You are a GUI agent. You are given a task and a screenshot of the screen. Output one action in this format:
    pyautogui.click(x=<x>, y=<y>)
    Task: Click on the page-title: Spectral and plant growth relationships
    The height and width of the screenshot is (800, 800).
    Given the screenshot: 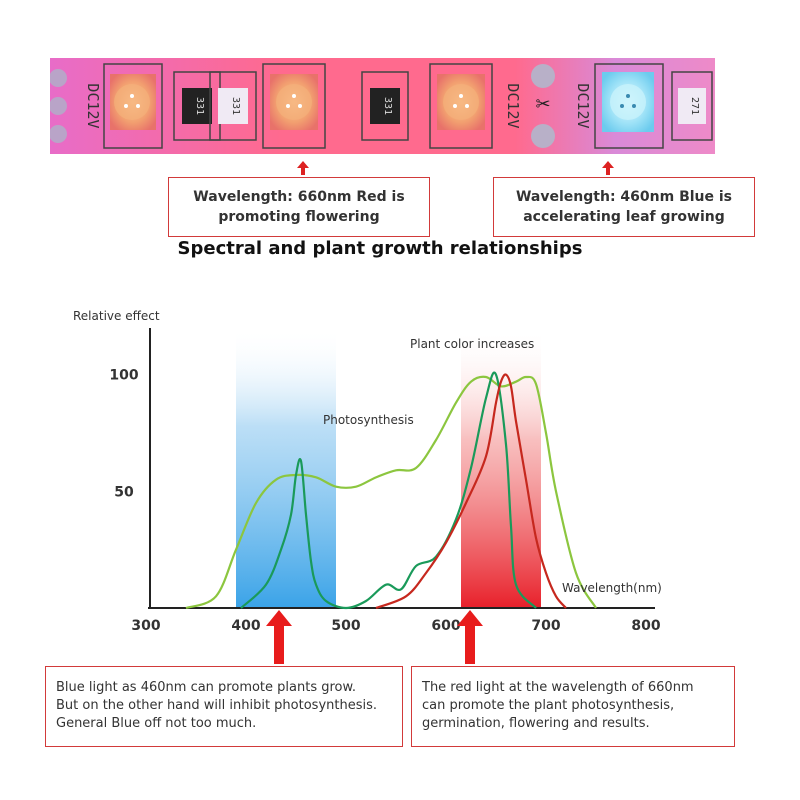 What is the action you would take?
    pyautogui.click(x=380, y=248)
    